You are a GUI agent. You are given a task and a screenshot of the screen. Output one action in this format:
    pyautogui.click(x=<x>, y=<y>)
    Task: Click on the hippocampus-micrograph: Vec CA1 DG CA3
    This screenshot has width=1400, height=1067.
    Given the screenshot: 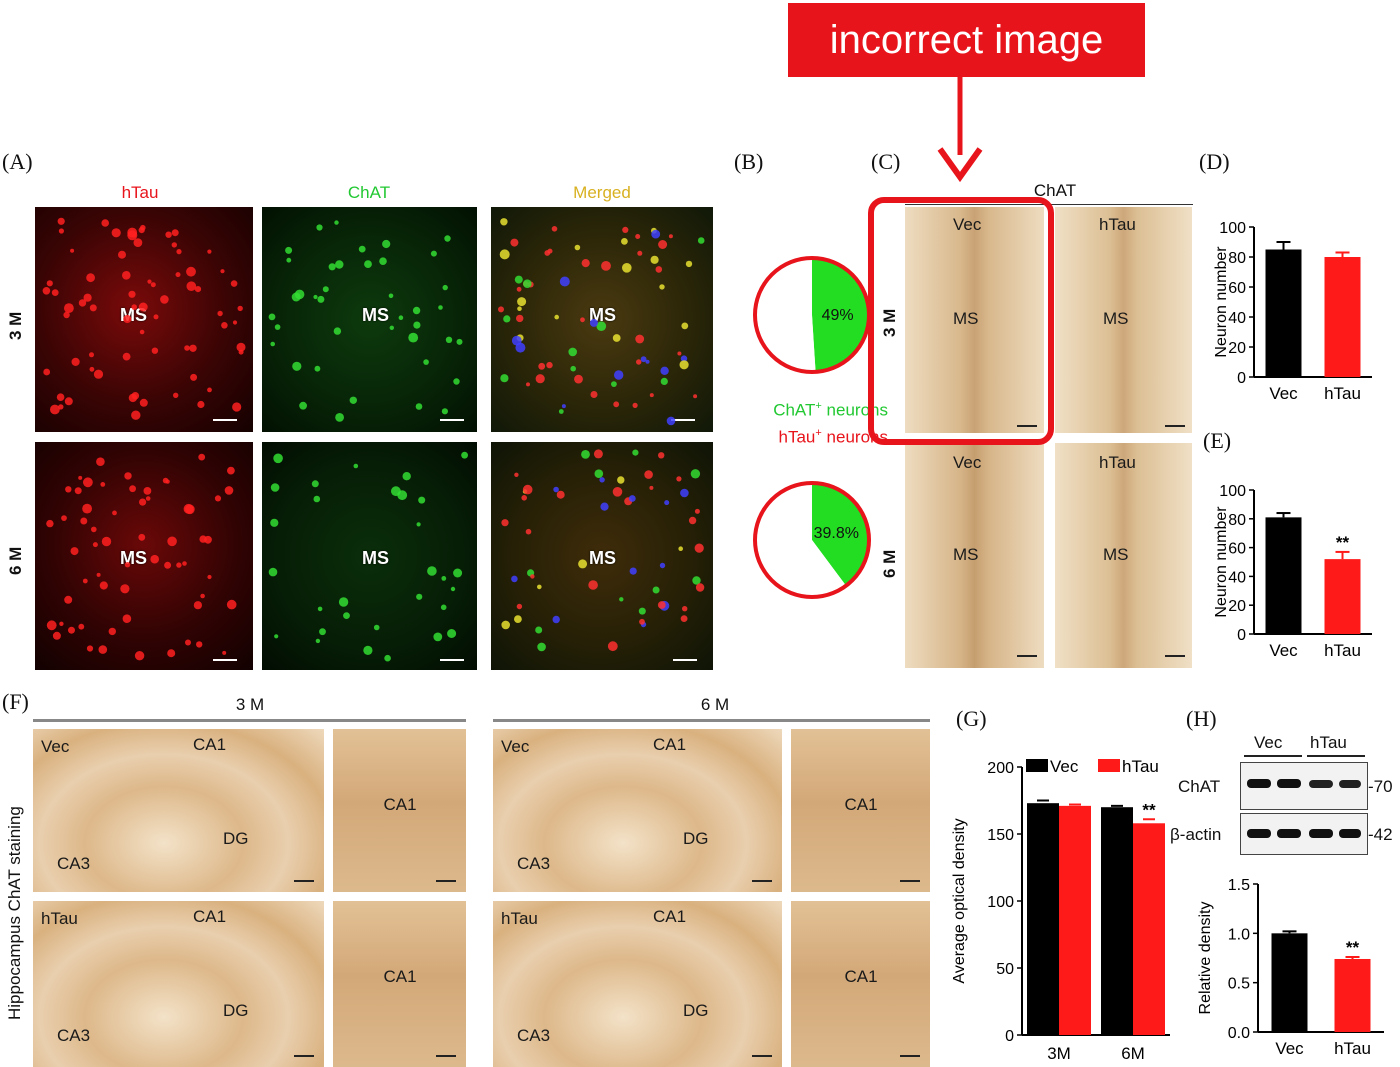 What is the action you would take?
    pyautogui.click(x=637, y=810)
    